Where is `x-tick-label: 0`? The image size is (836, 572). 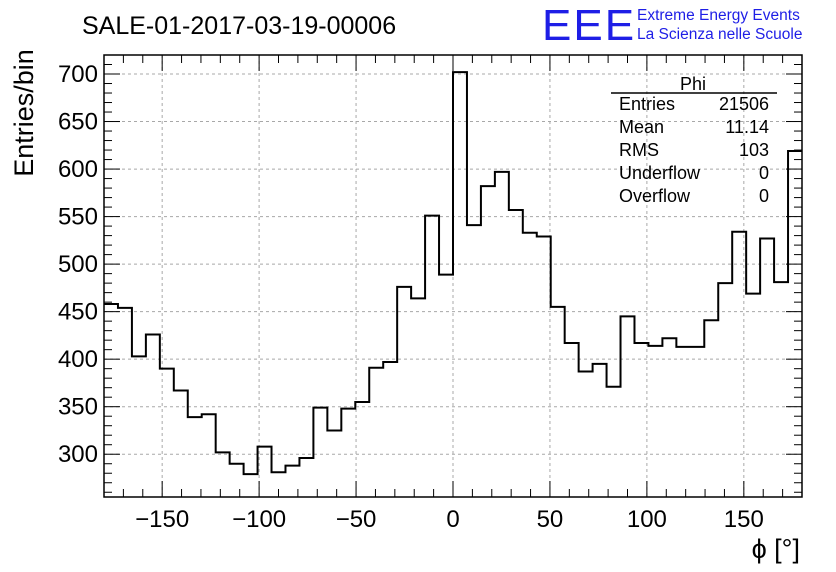
x-tick-label: 0 is located at coordinates (452, 519).